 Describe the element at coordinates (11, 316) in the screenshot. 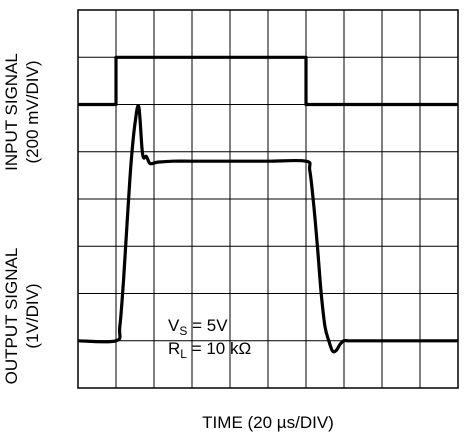

I see `output-signal-label: OUTPUT SIGNAL` at that location.